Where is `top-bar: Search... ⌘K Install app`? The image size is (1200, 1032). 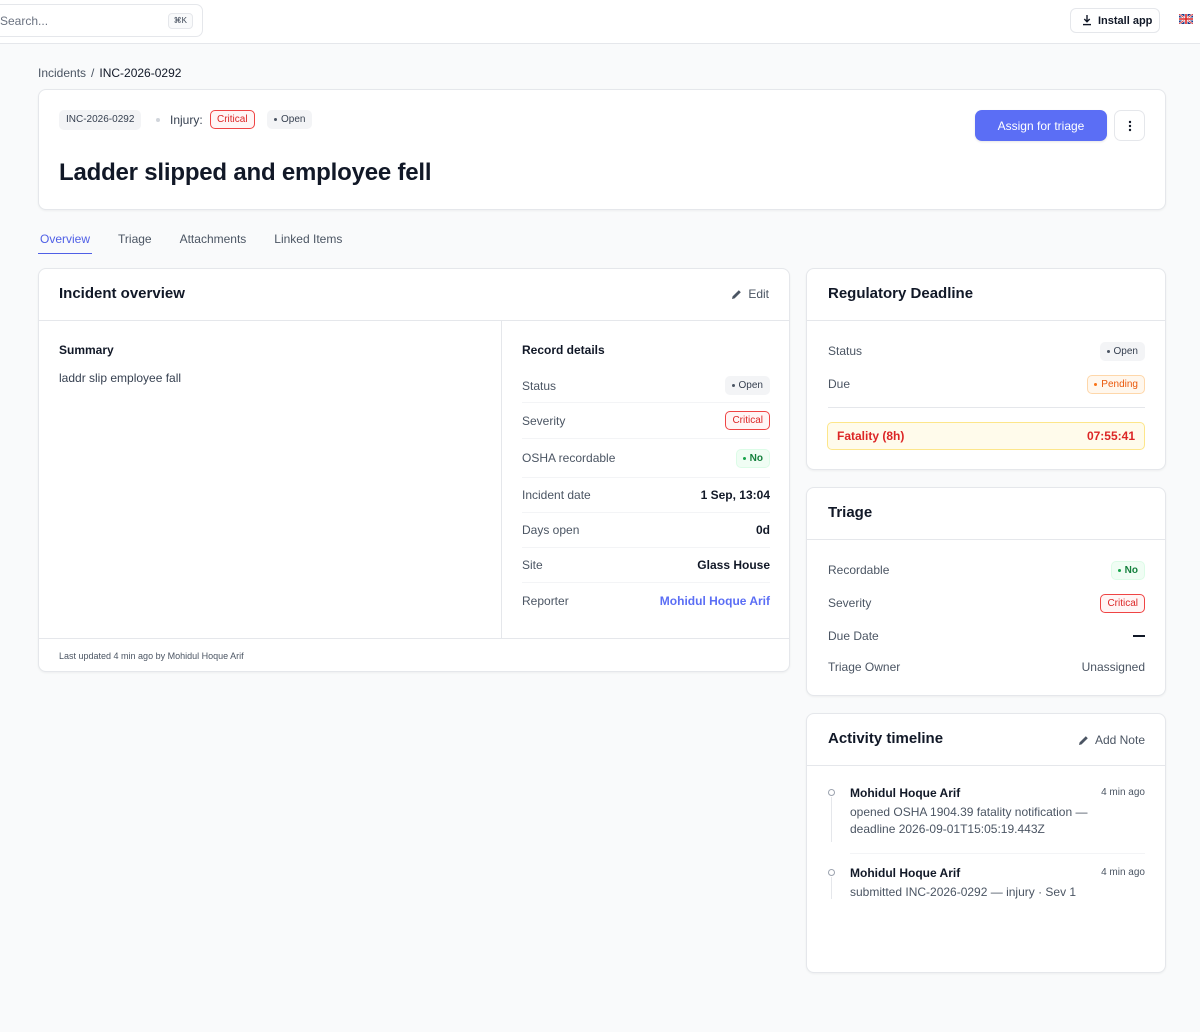 top-bar: Search... ⌘K Install app is located at coordinates (600, 22).